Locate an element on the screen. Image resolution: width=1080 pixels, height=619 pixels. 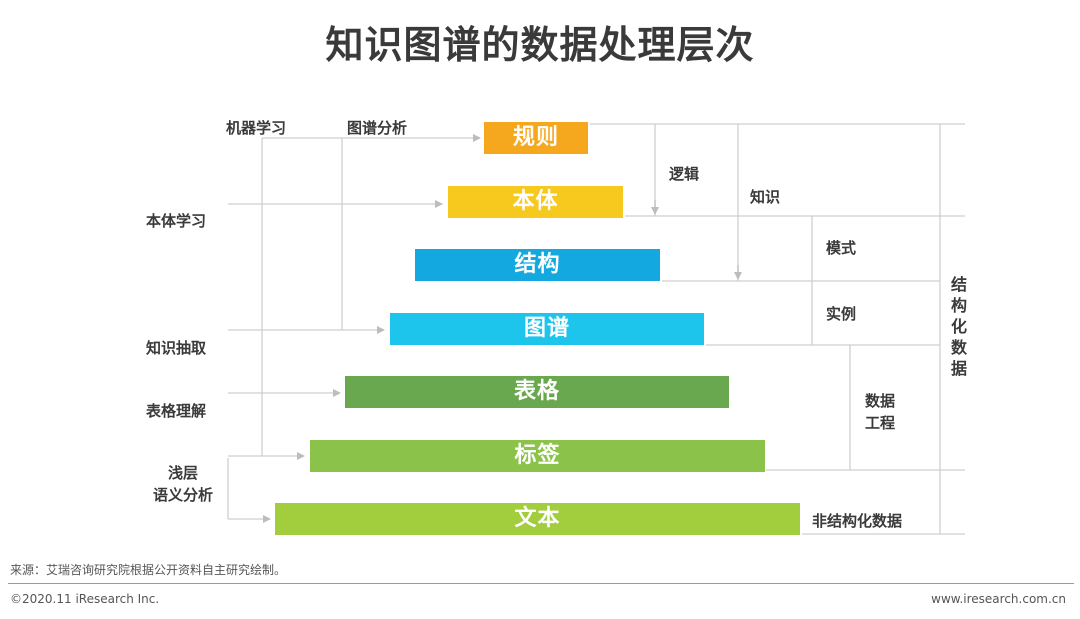
page-title: 知识图谱的数据处理层次 is located at coordinates (540, 45).